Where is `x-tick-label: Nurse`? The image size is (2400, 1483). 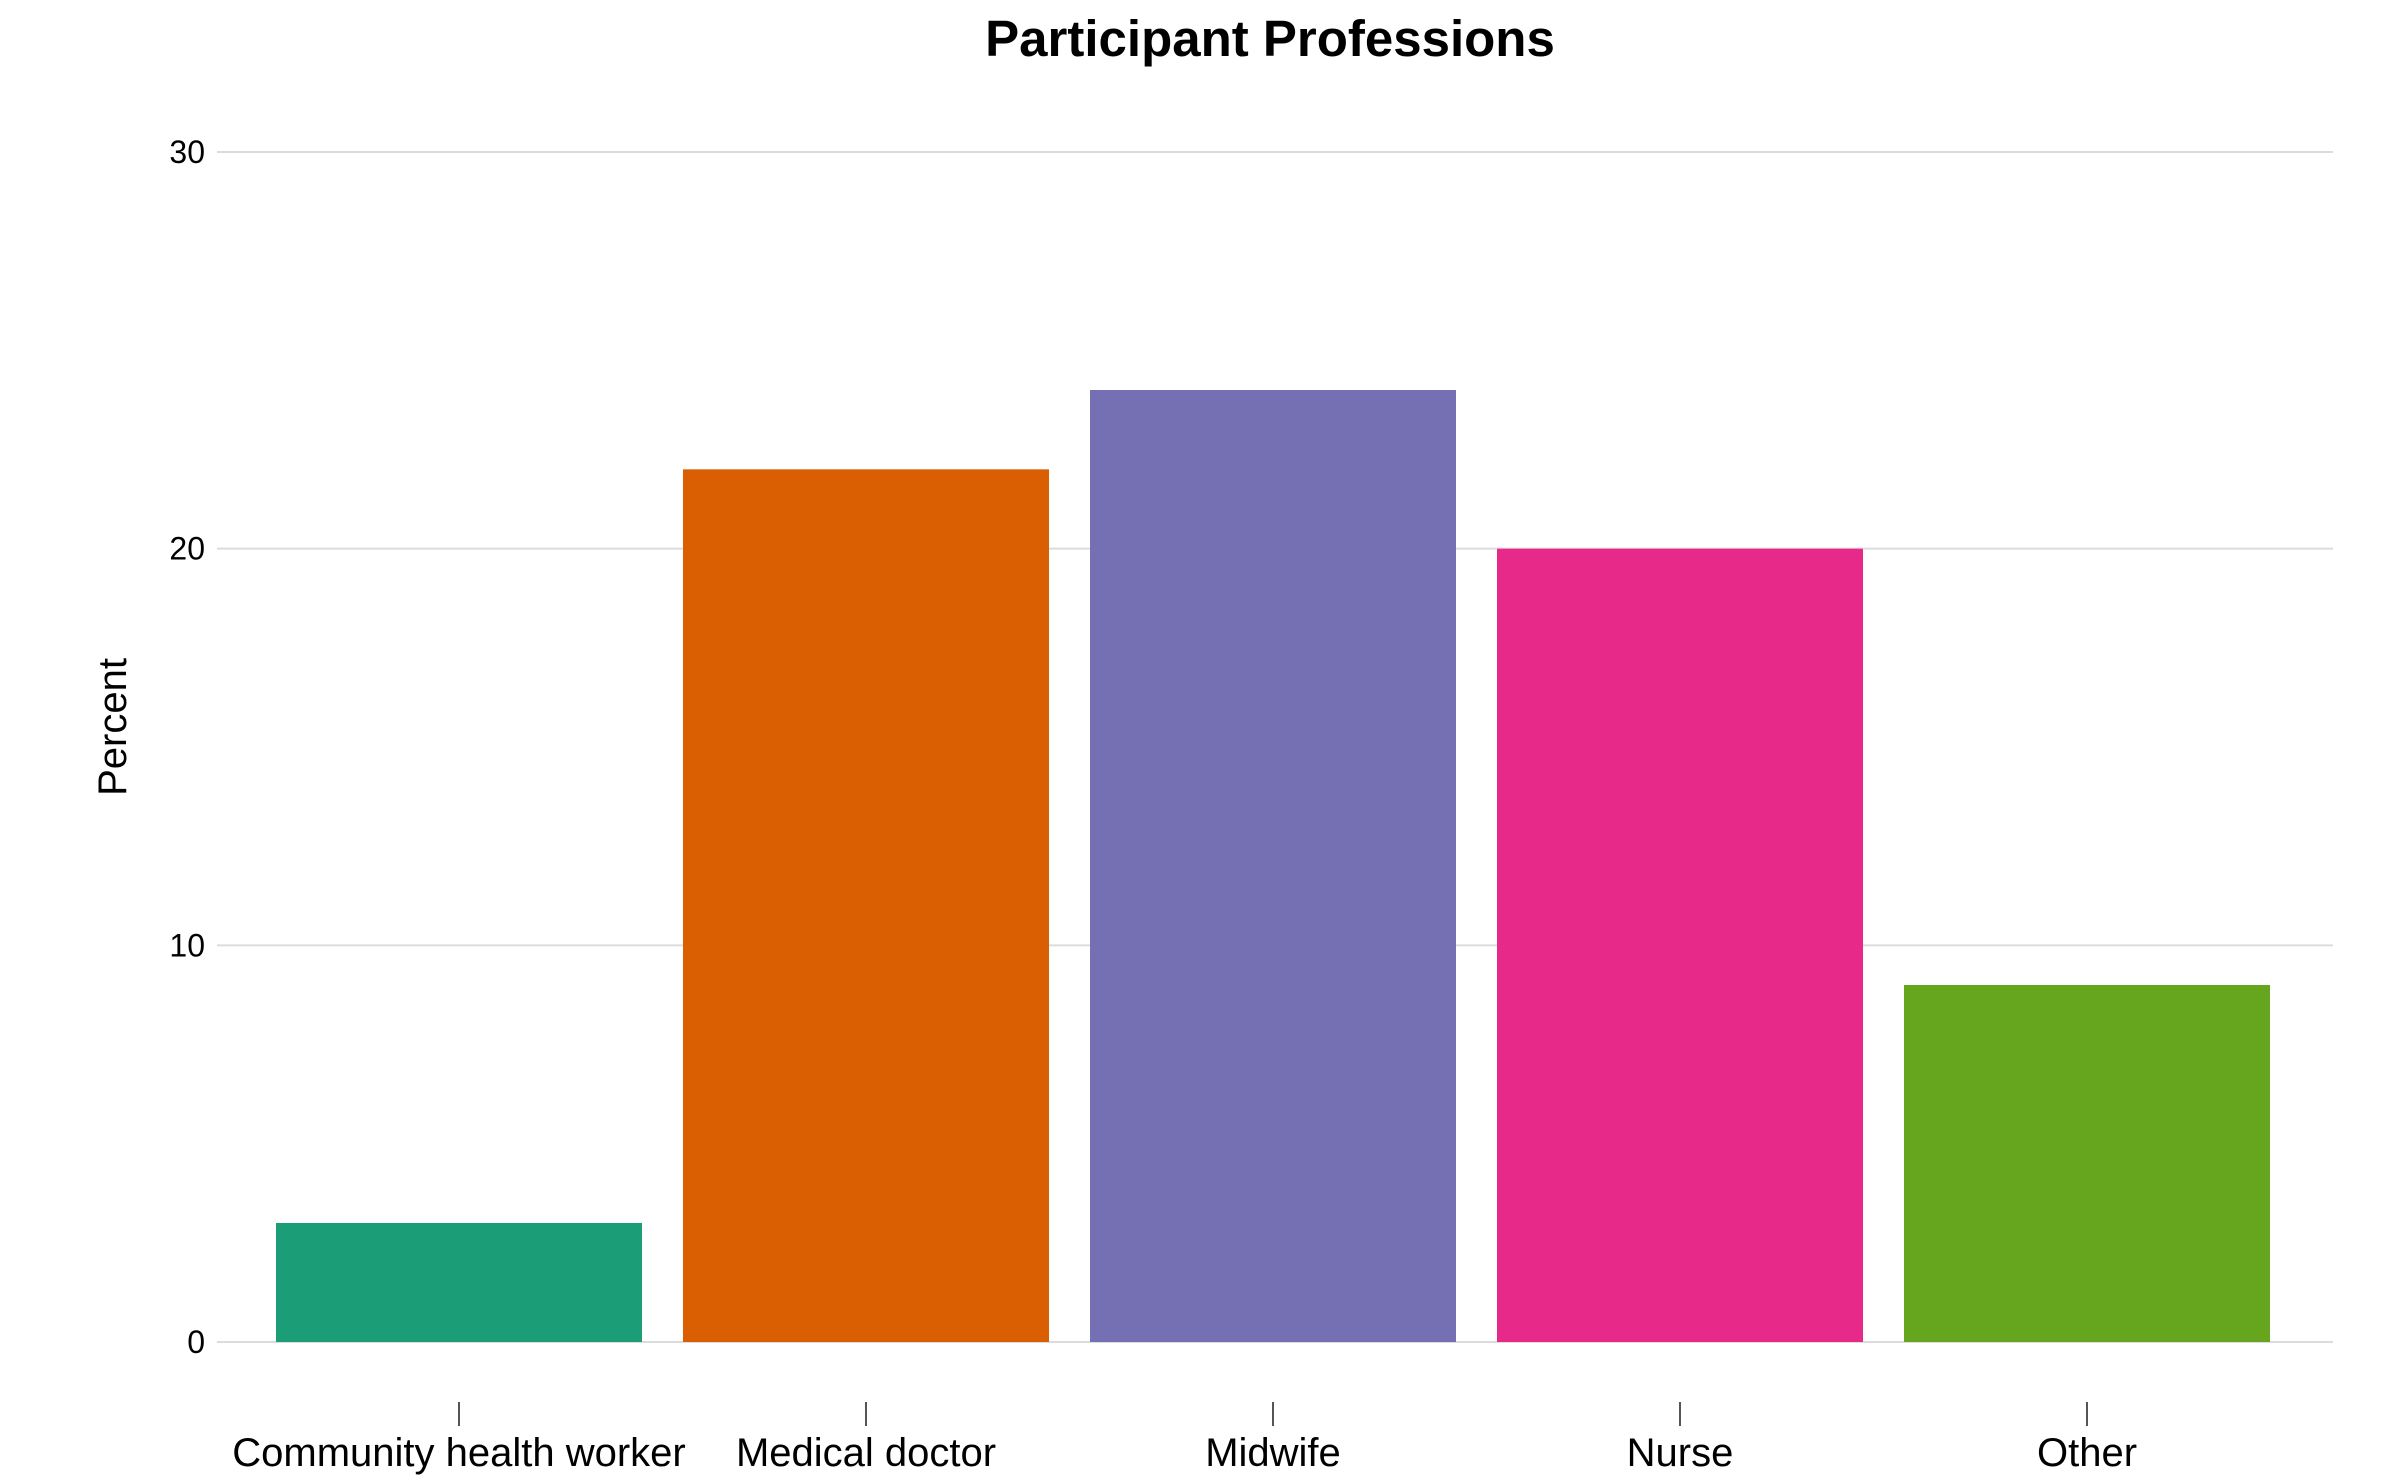 x-tick-label: Nurse is located at coordinates (1680, 1453).